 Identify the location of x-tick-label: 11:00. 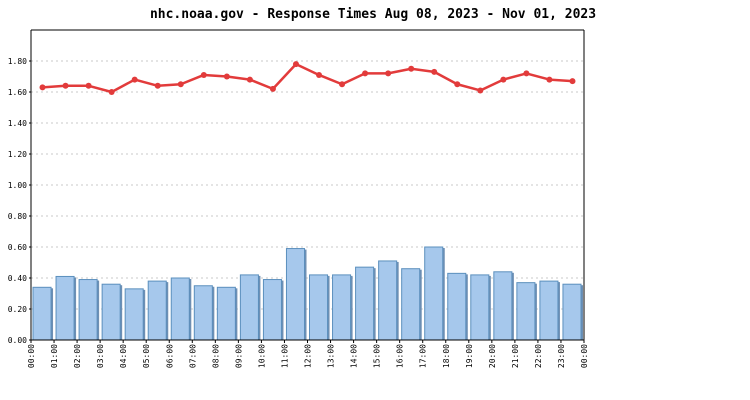
(284, 356).